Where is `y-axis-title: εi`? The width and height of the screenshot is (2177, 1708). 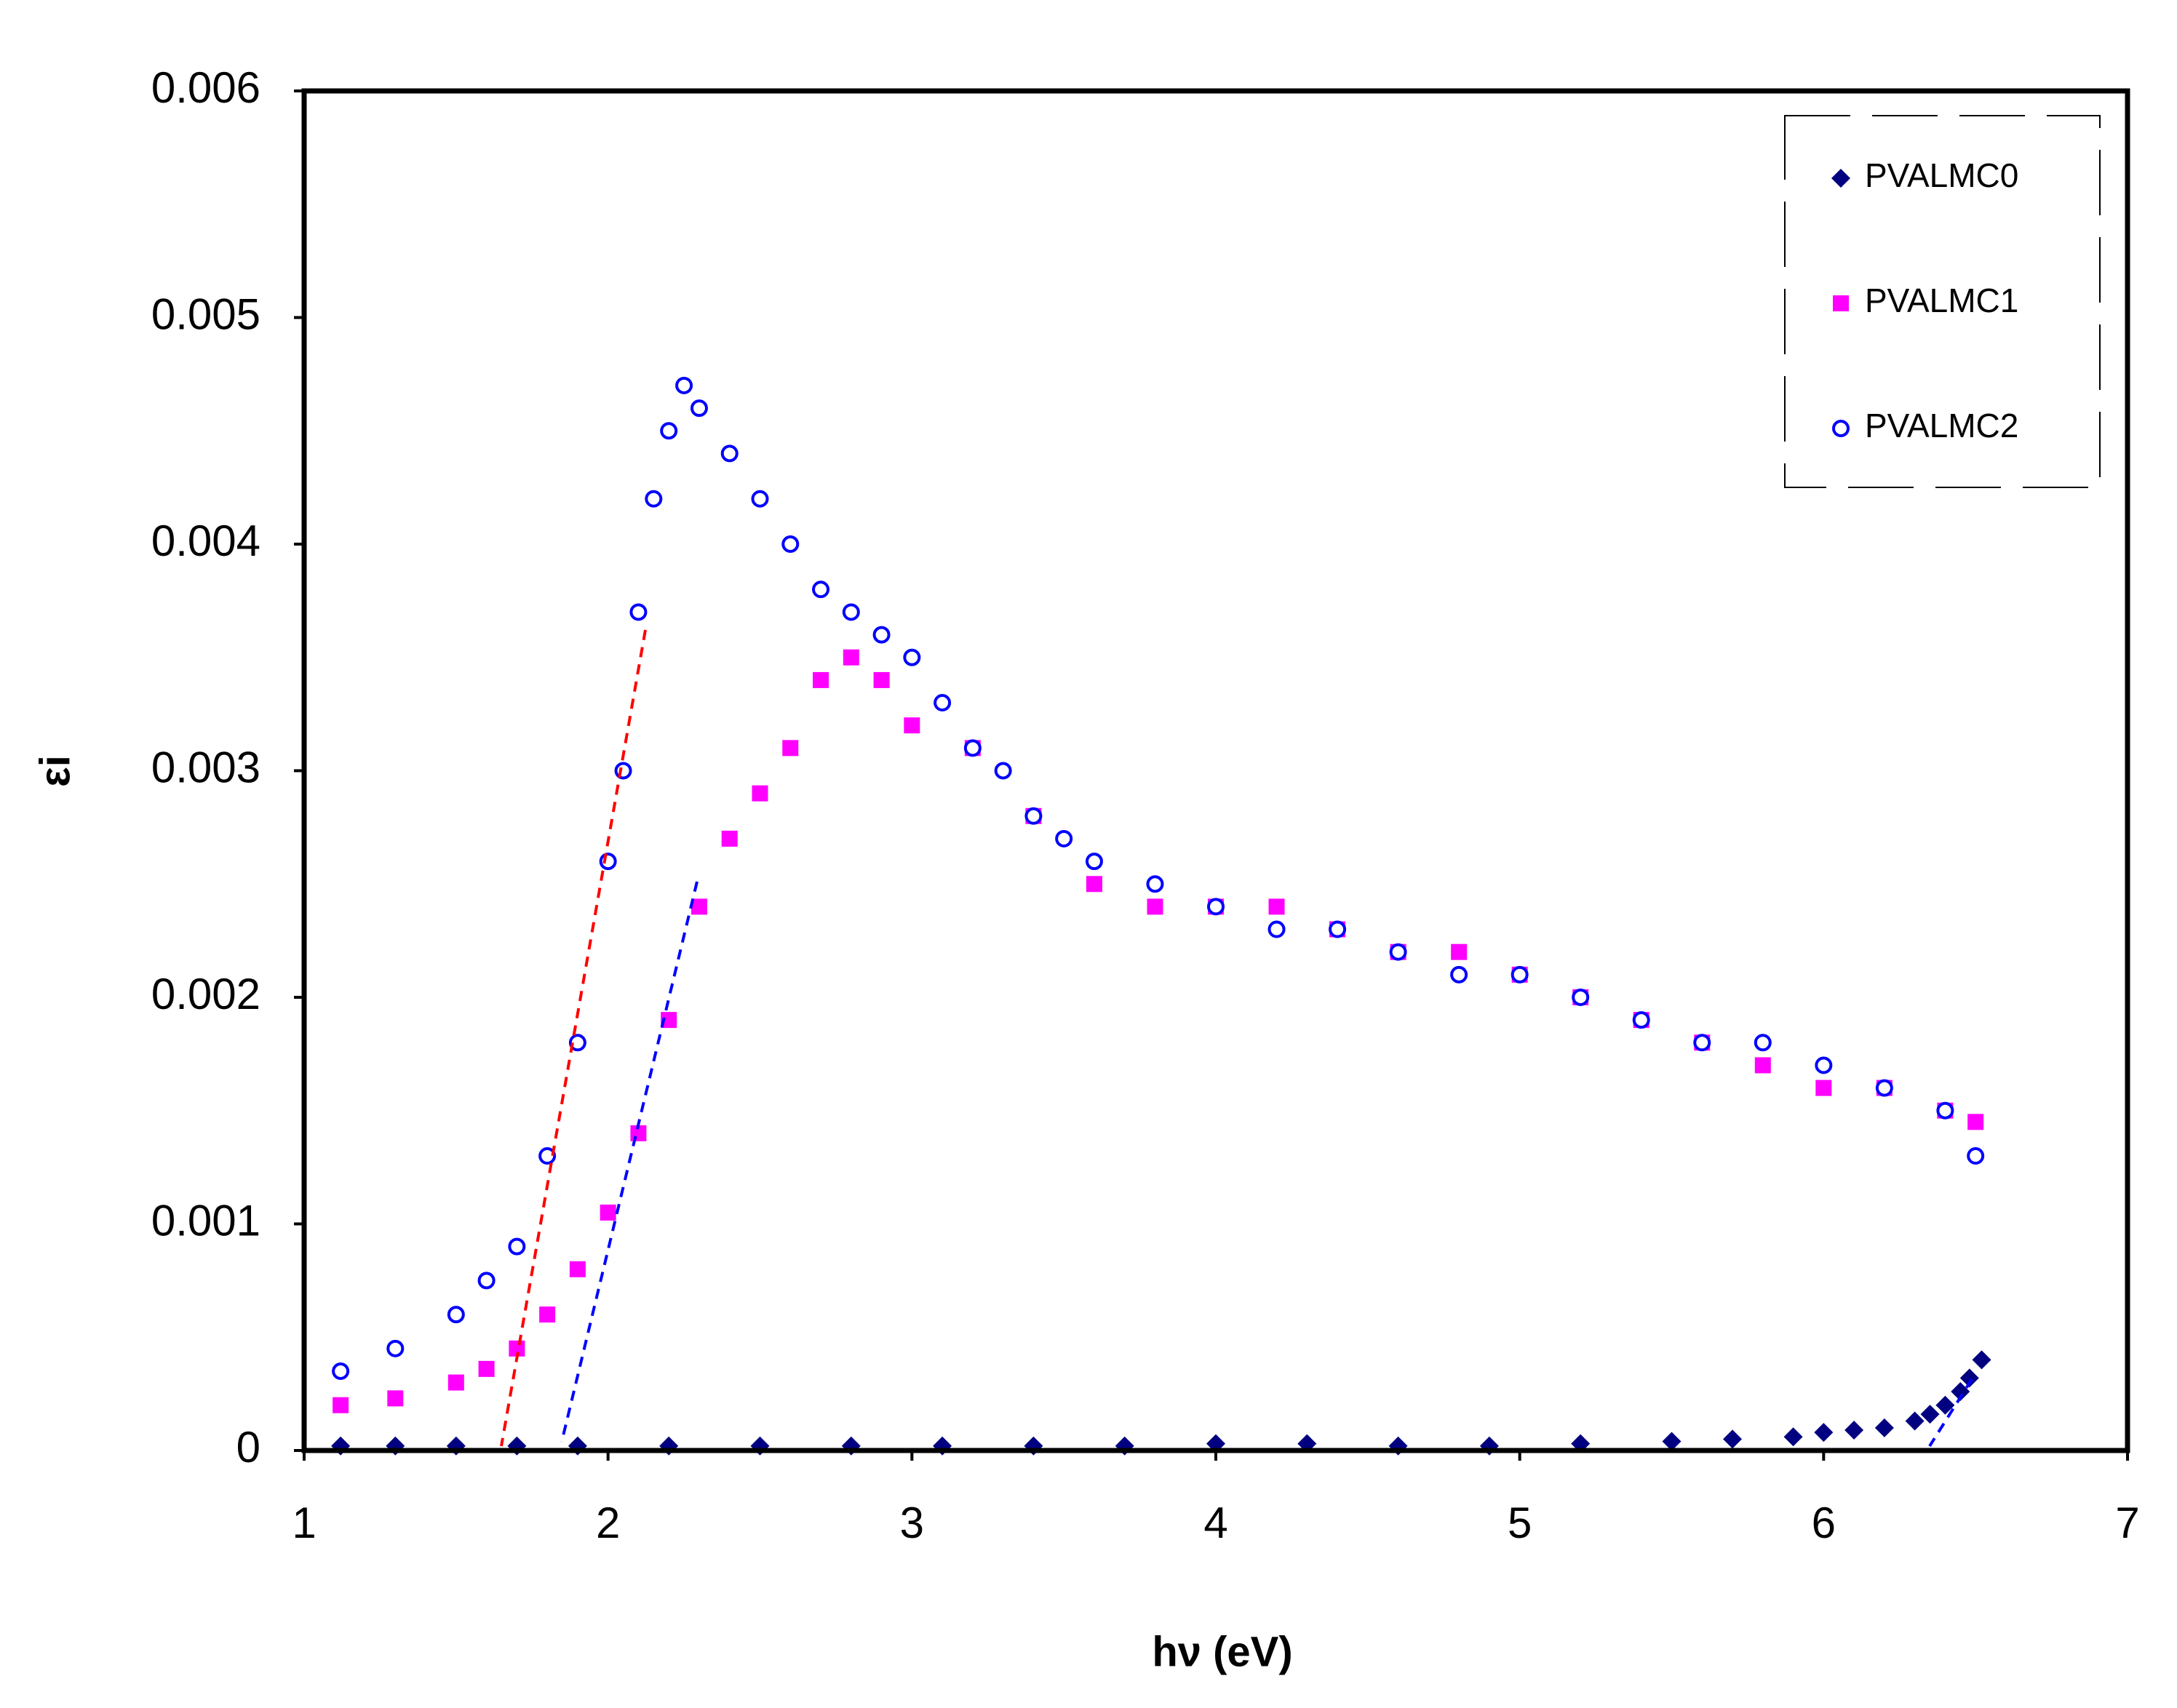
y-axis-title: εi is located at coordinates (55, 771).